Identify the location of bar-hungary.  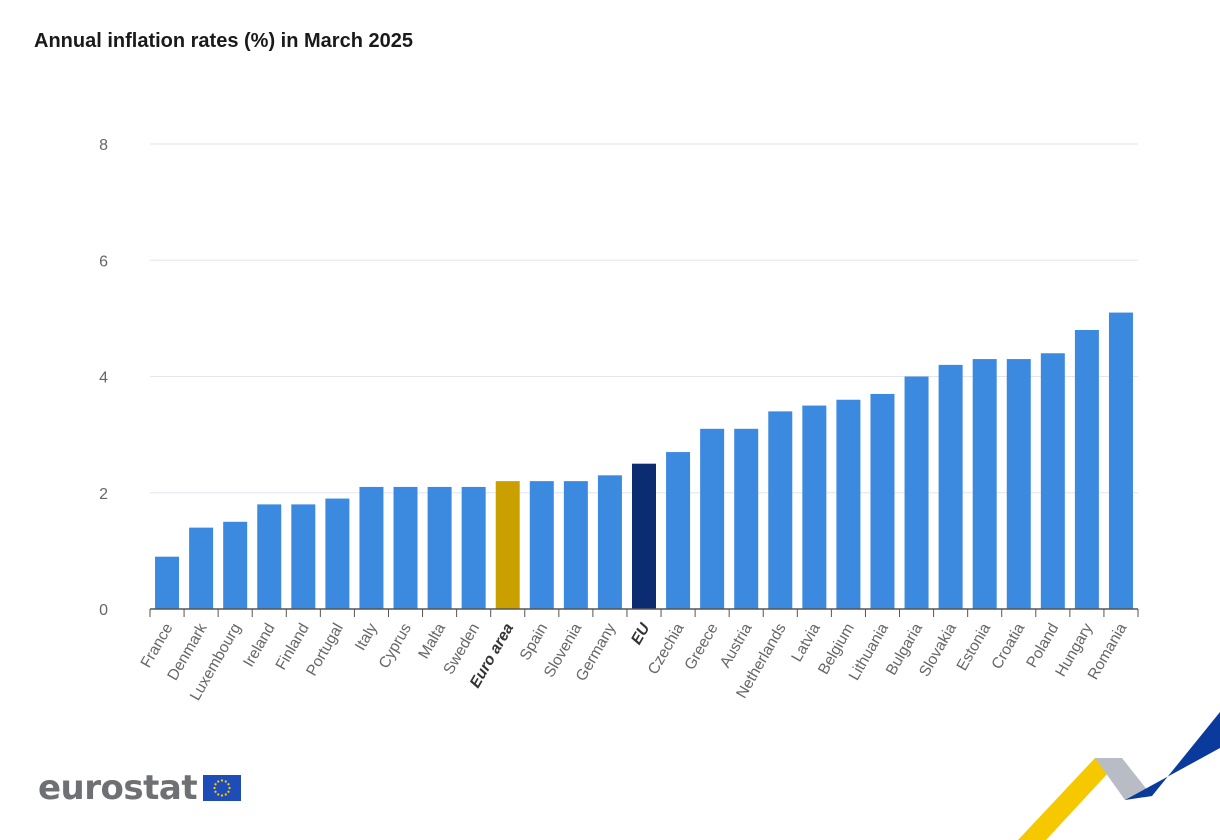
(1086, 469).